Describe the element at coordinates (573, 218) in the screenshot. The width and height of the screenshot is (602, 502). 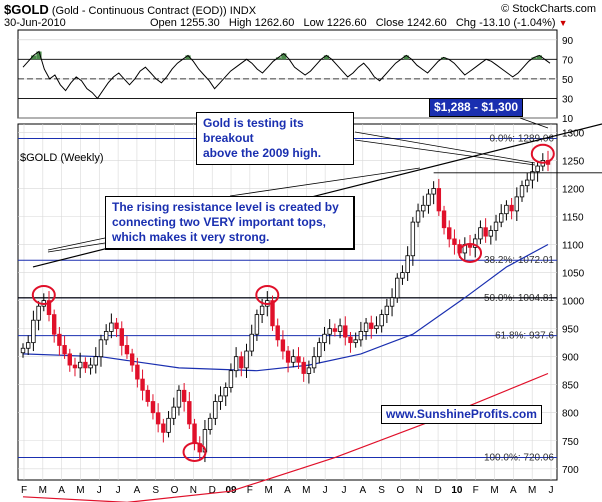
I see `y-tick-label: 1150` at that location.